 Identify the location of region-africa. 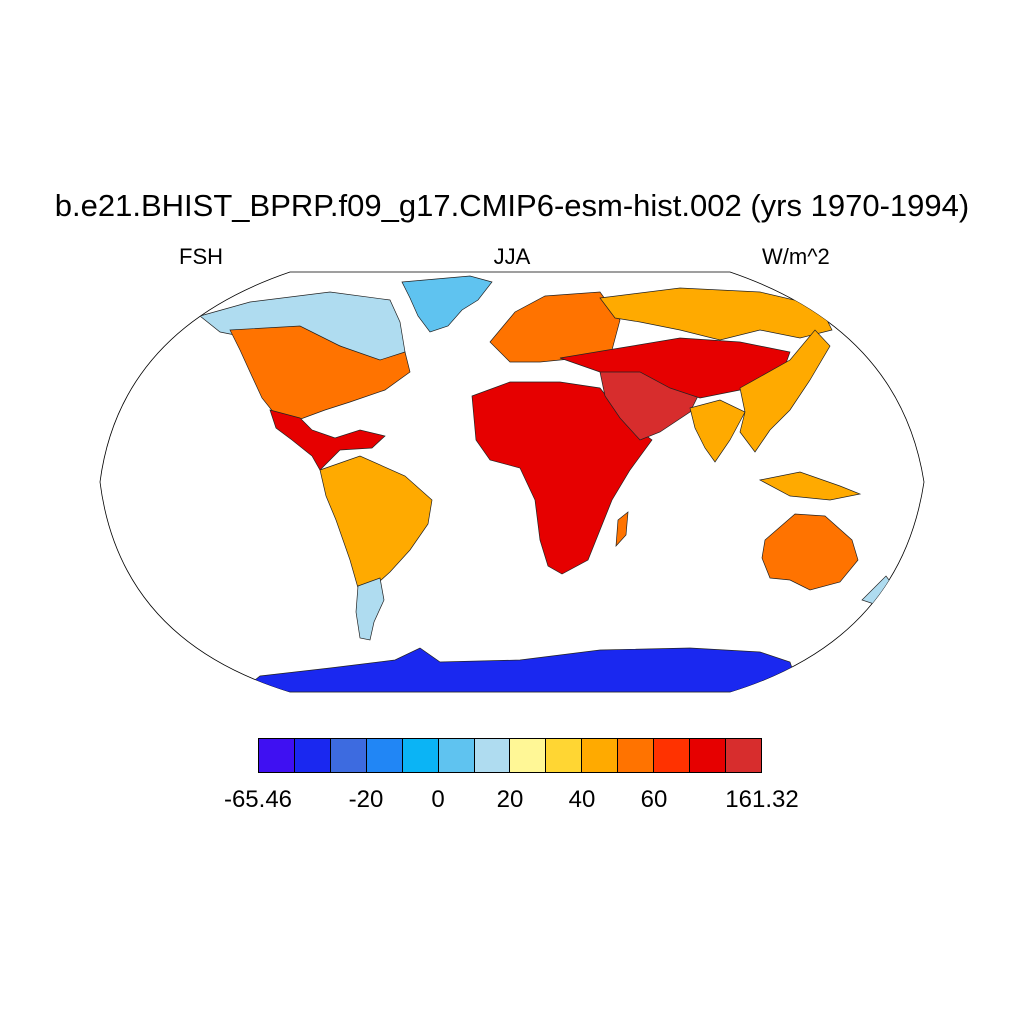
(562, 478).